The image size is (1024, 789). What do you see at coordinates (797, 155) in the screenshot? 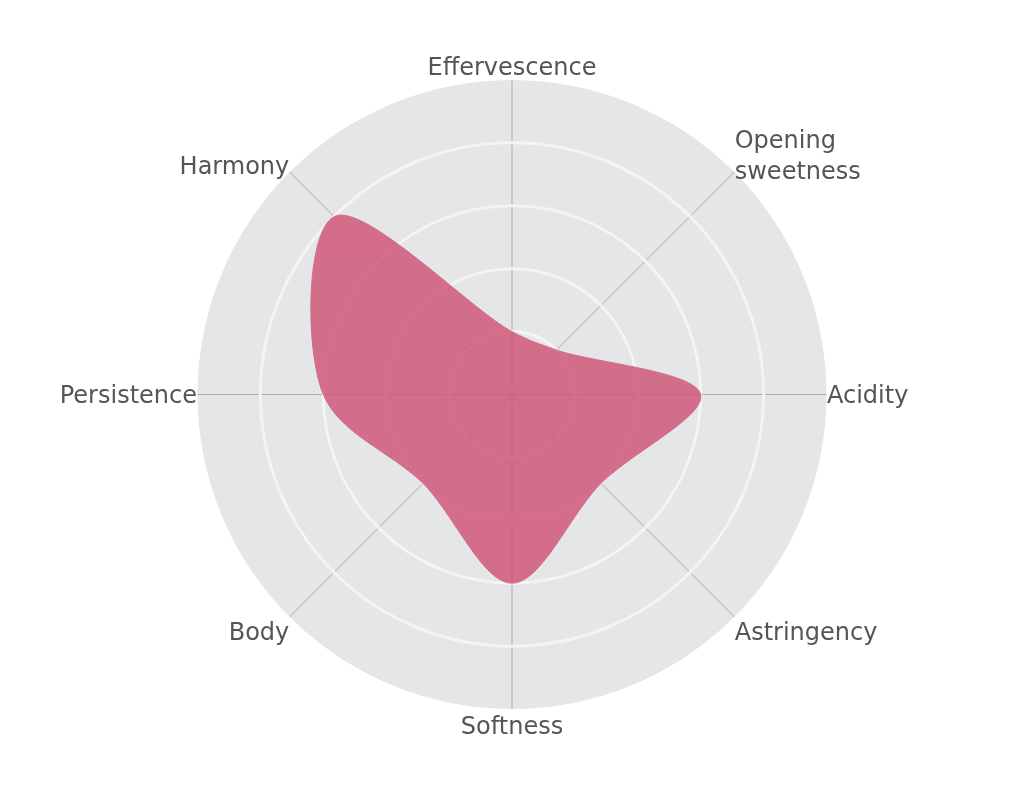
I see `spoke-label: Opening sweetness` at bounding box center [797, 155].